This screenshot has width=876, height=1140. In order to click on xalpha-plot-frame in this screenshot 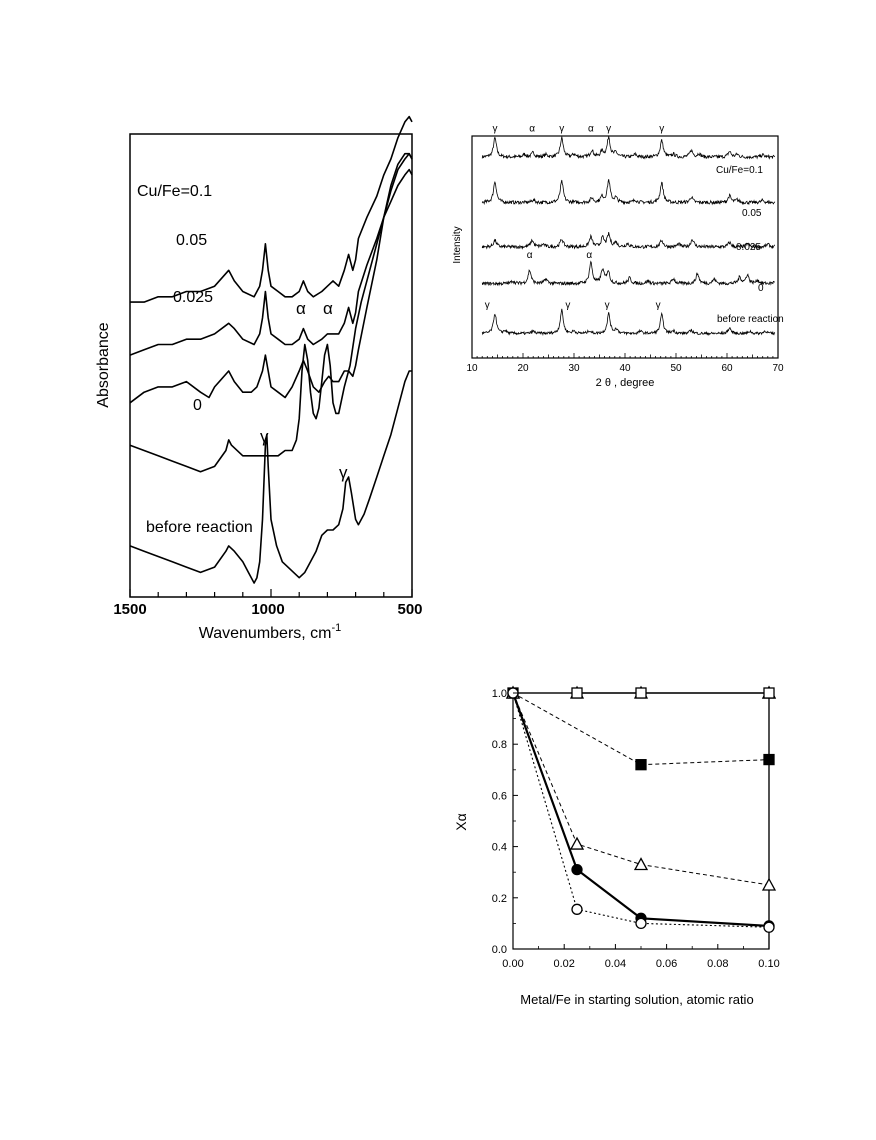, I will do `click(641, 821)`.